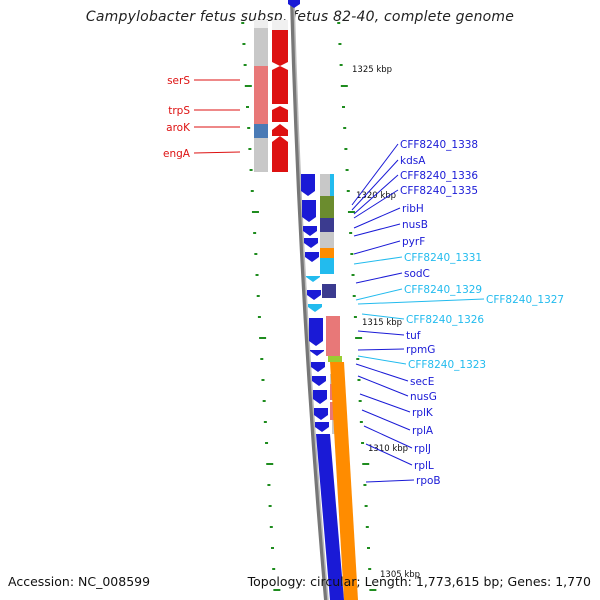 This screenshot has height=600, width=600. Describe the element at coordinates (423, 431) in the screenshot. I see `gene-label-right: rplA` at that location.